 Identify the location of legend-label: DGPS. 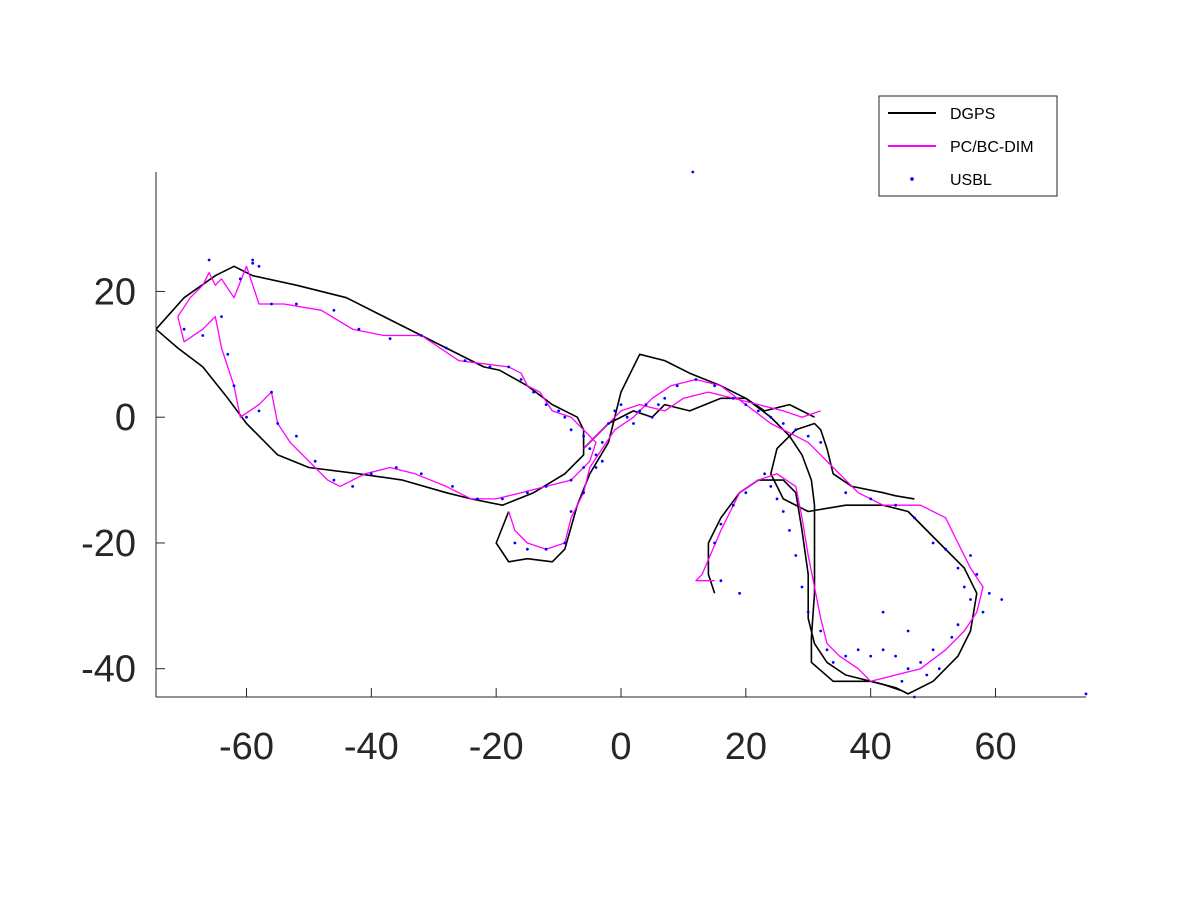
(972, 114).